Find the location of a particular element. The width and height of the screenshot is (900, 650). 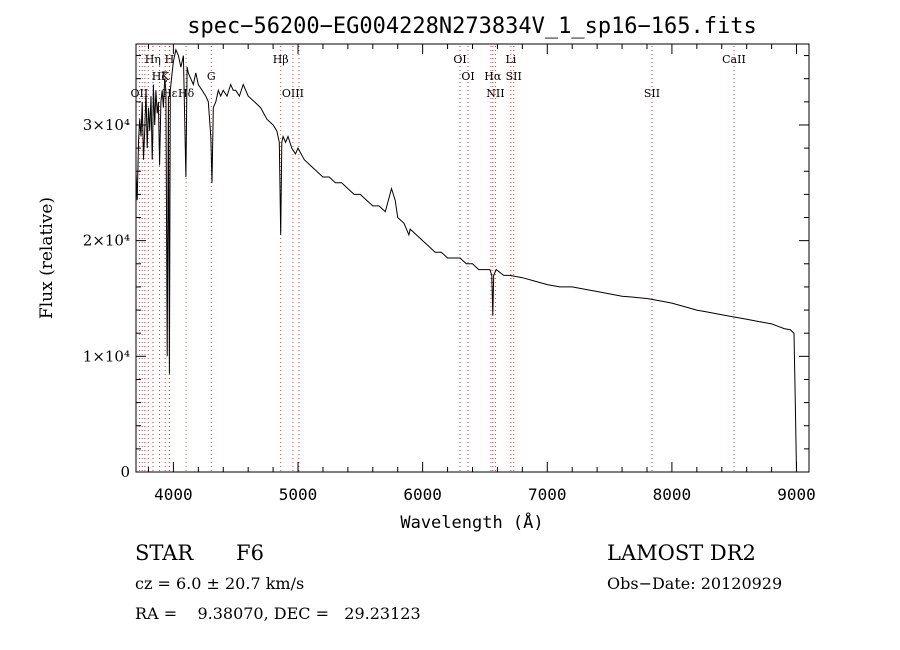

marker-label: K is located at coordinates (165, 76).